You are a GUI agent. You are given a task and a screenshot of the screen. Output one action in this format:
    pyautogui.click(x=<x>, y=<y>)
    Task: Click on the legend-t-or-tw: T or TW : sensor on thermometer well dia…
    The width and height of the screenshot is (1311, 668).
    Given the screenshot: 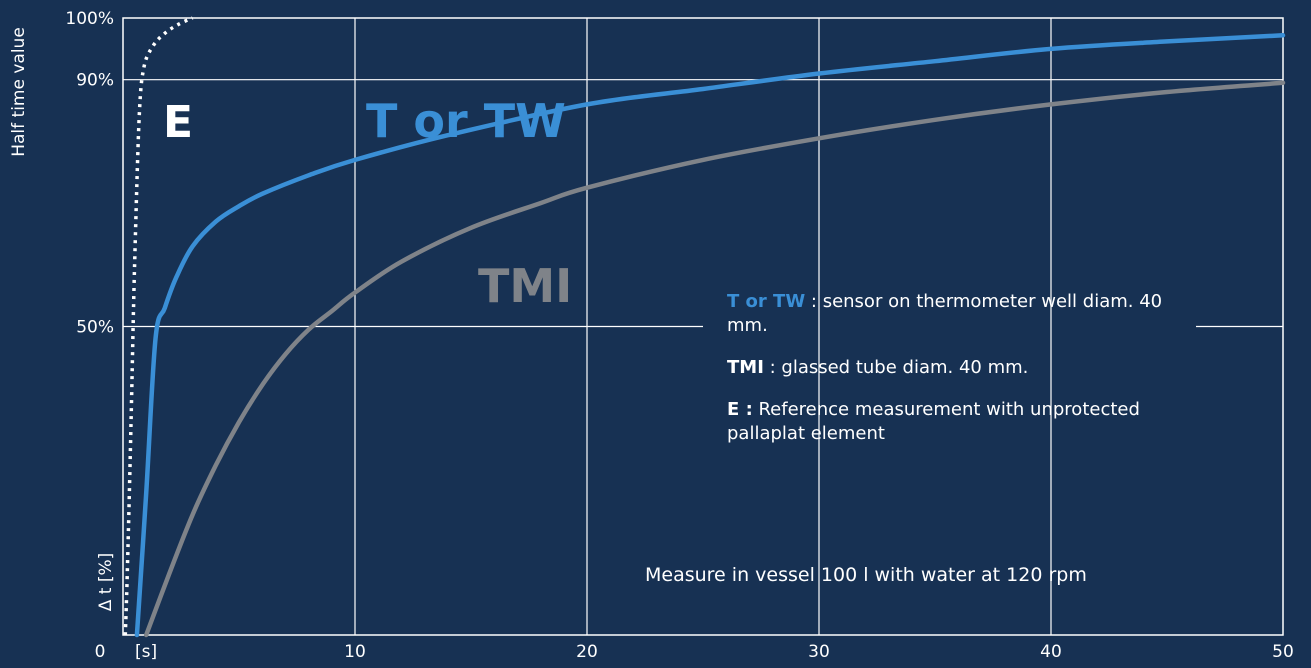 What is the action you would take?
    pyautogui.click(x=947, y=314)
    